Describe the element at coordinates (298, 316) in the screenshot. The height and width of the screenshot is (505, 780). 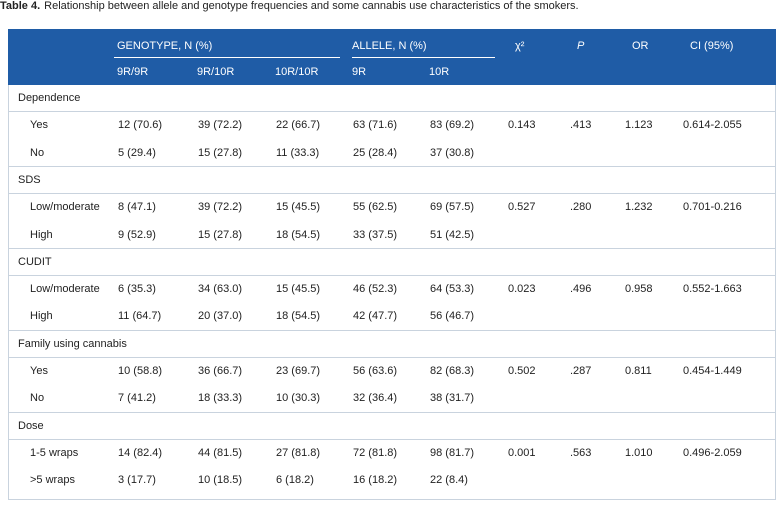
I see `cell: 18 (54.5)` at that location.